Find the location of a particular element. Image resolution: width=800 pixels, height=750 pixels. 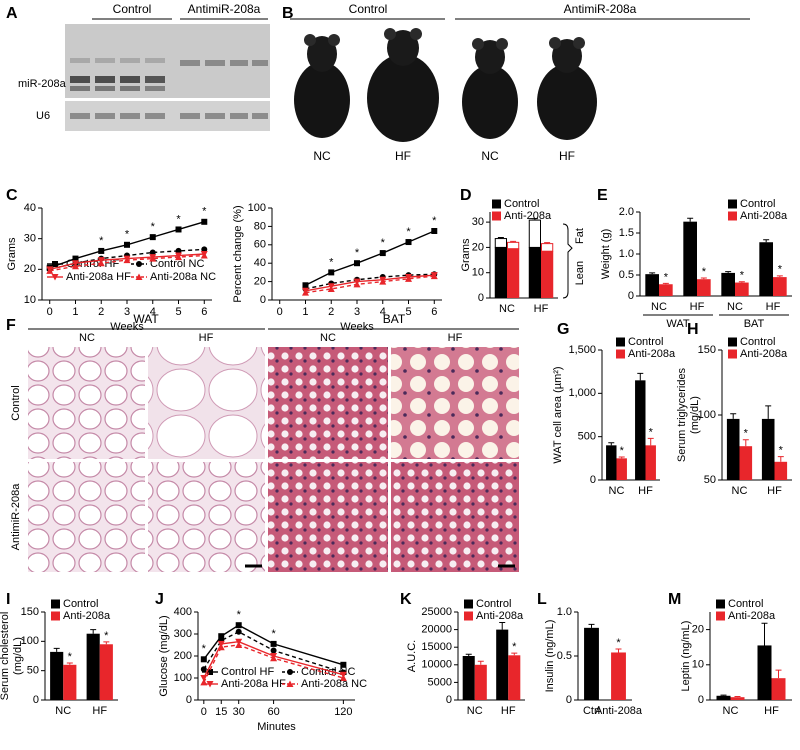

y-axis-label: Serum cholesterol is located at coordinates (5, 656).